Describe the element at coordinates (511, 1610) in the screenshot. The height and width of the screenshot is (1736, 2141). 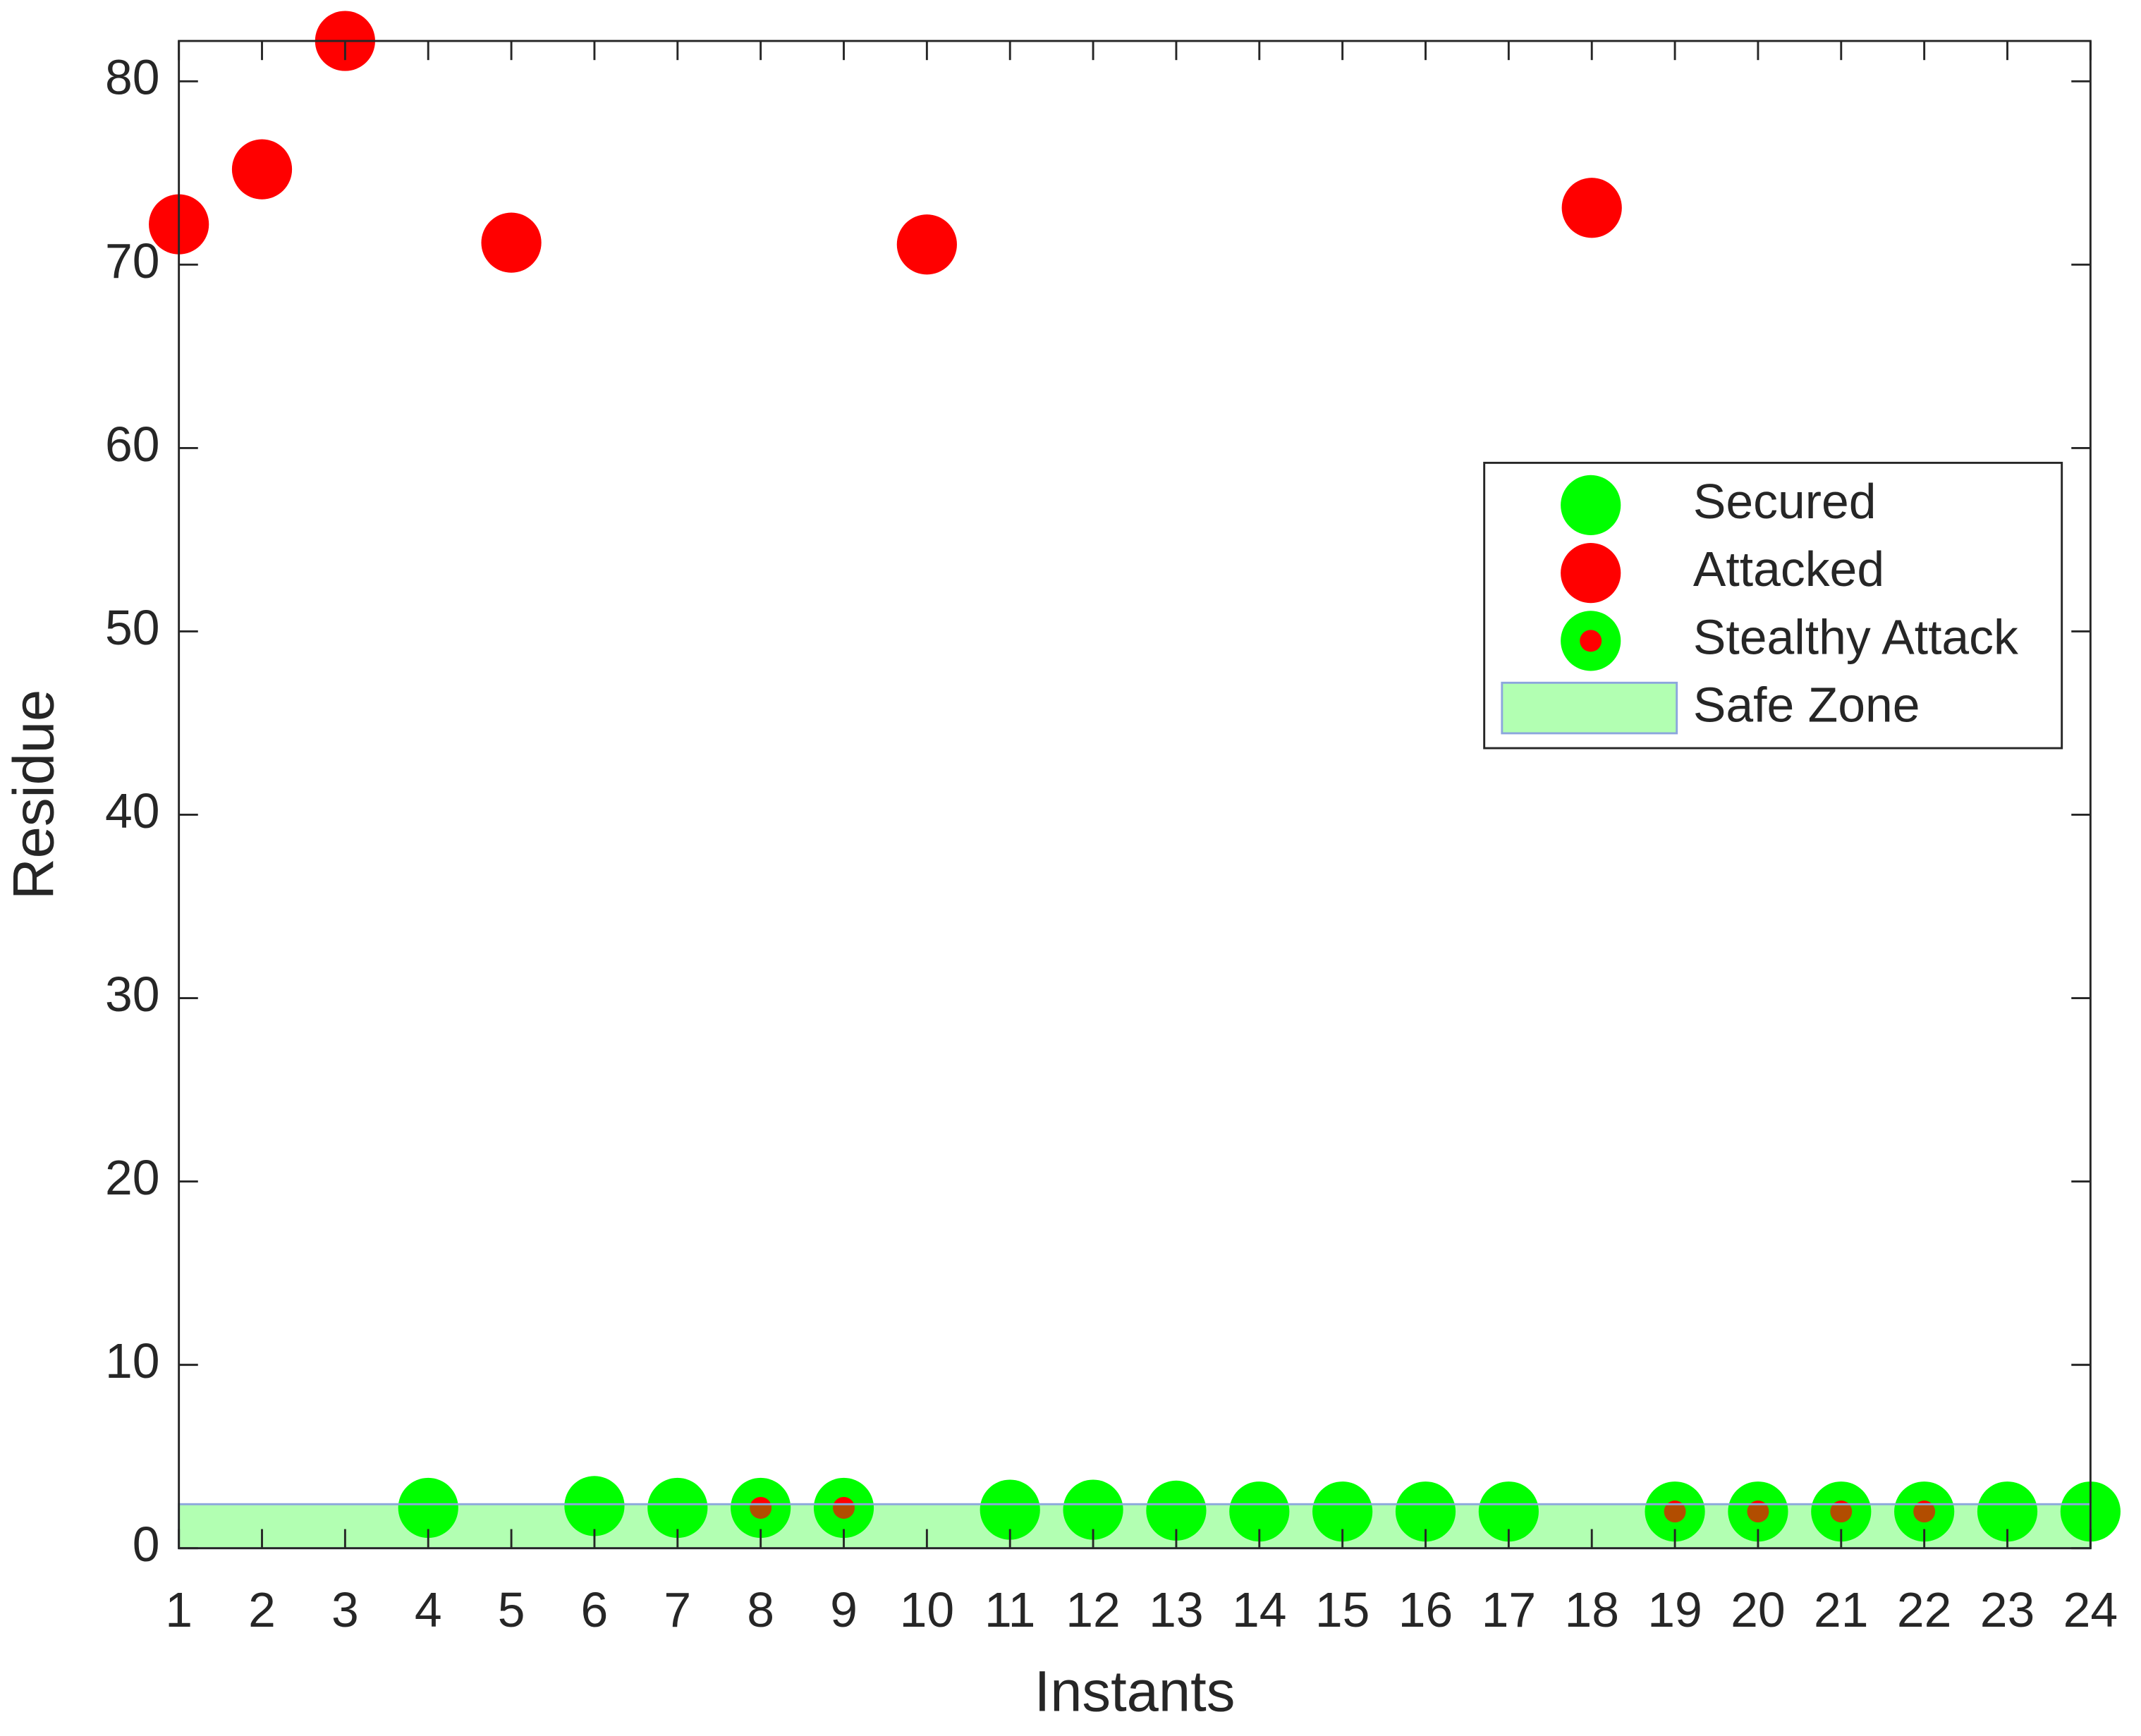
I see `x-tick-label: 5` at that location.